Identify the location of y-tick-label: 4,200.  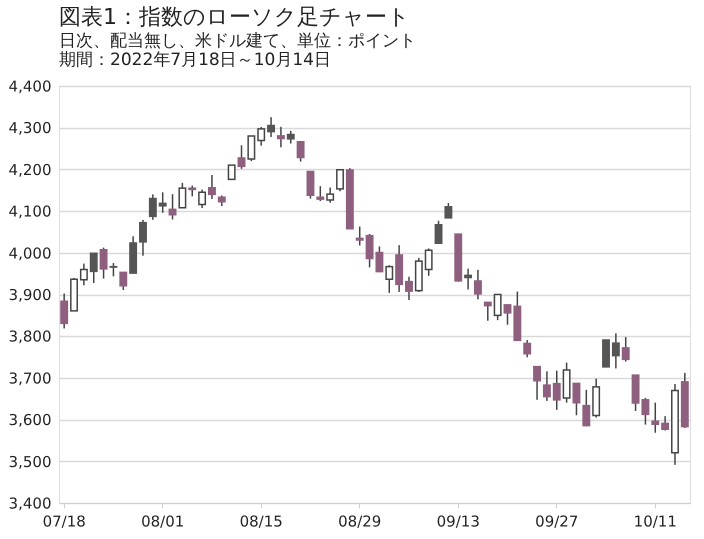
(30, 169).